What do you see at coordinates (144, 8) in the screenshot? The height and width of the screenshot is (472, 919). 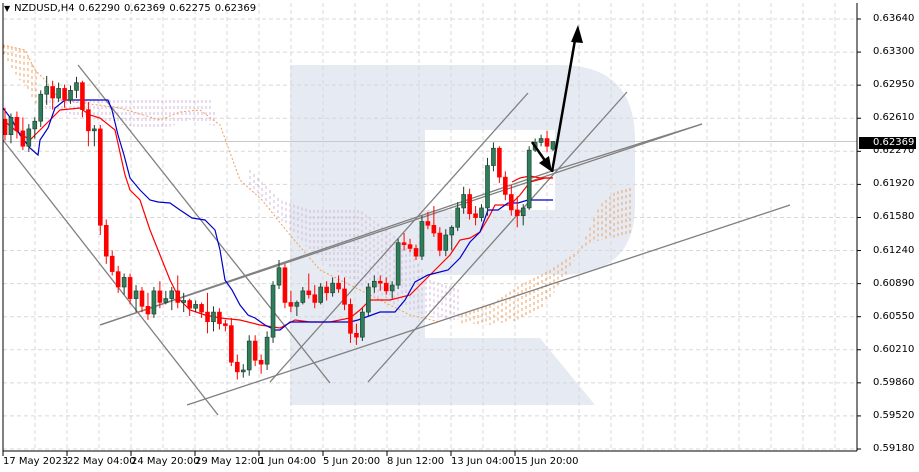 I see `high-value: 0.62369` at bounding box center [144, 8].